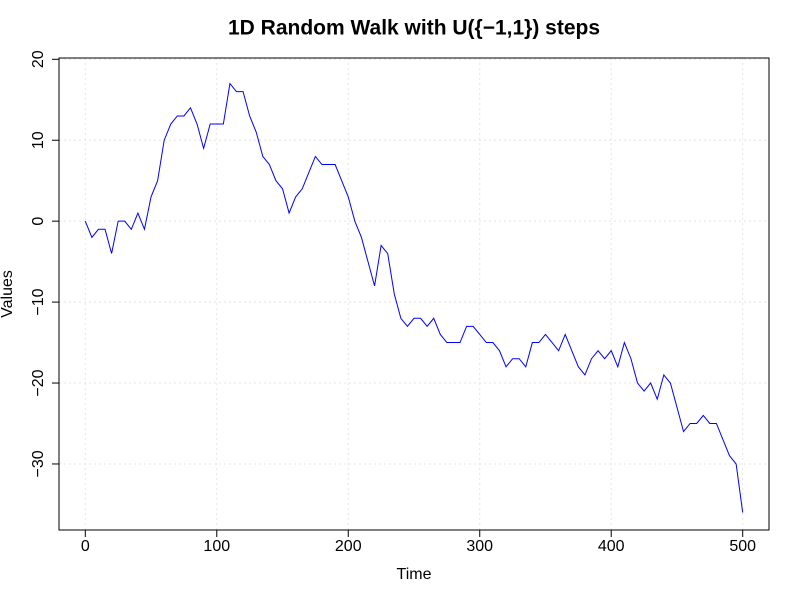 This screenshot has width=799, height=599. What do you see at coordinates (8, 294) in the screenshot?
I see `y-axis-label: Values` at bounding box center [8, 294].